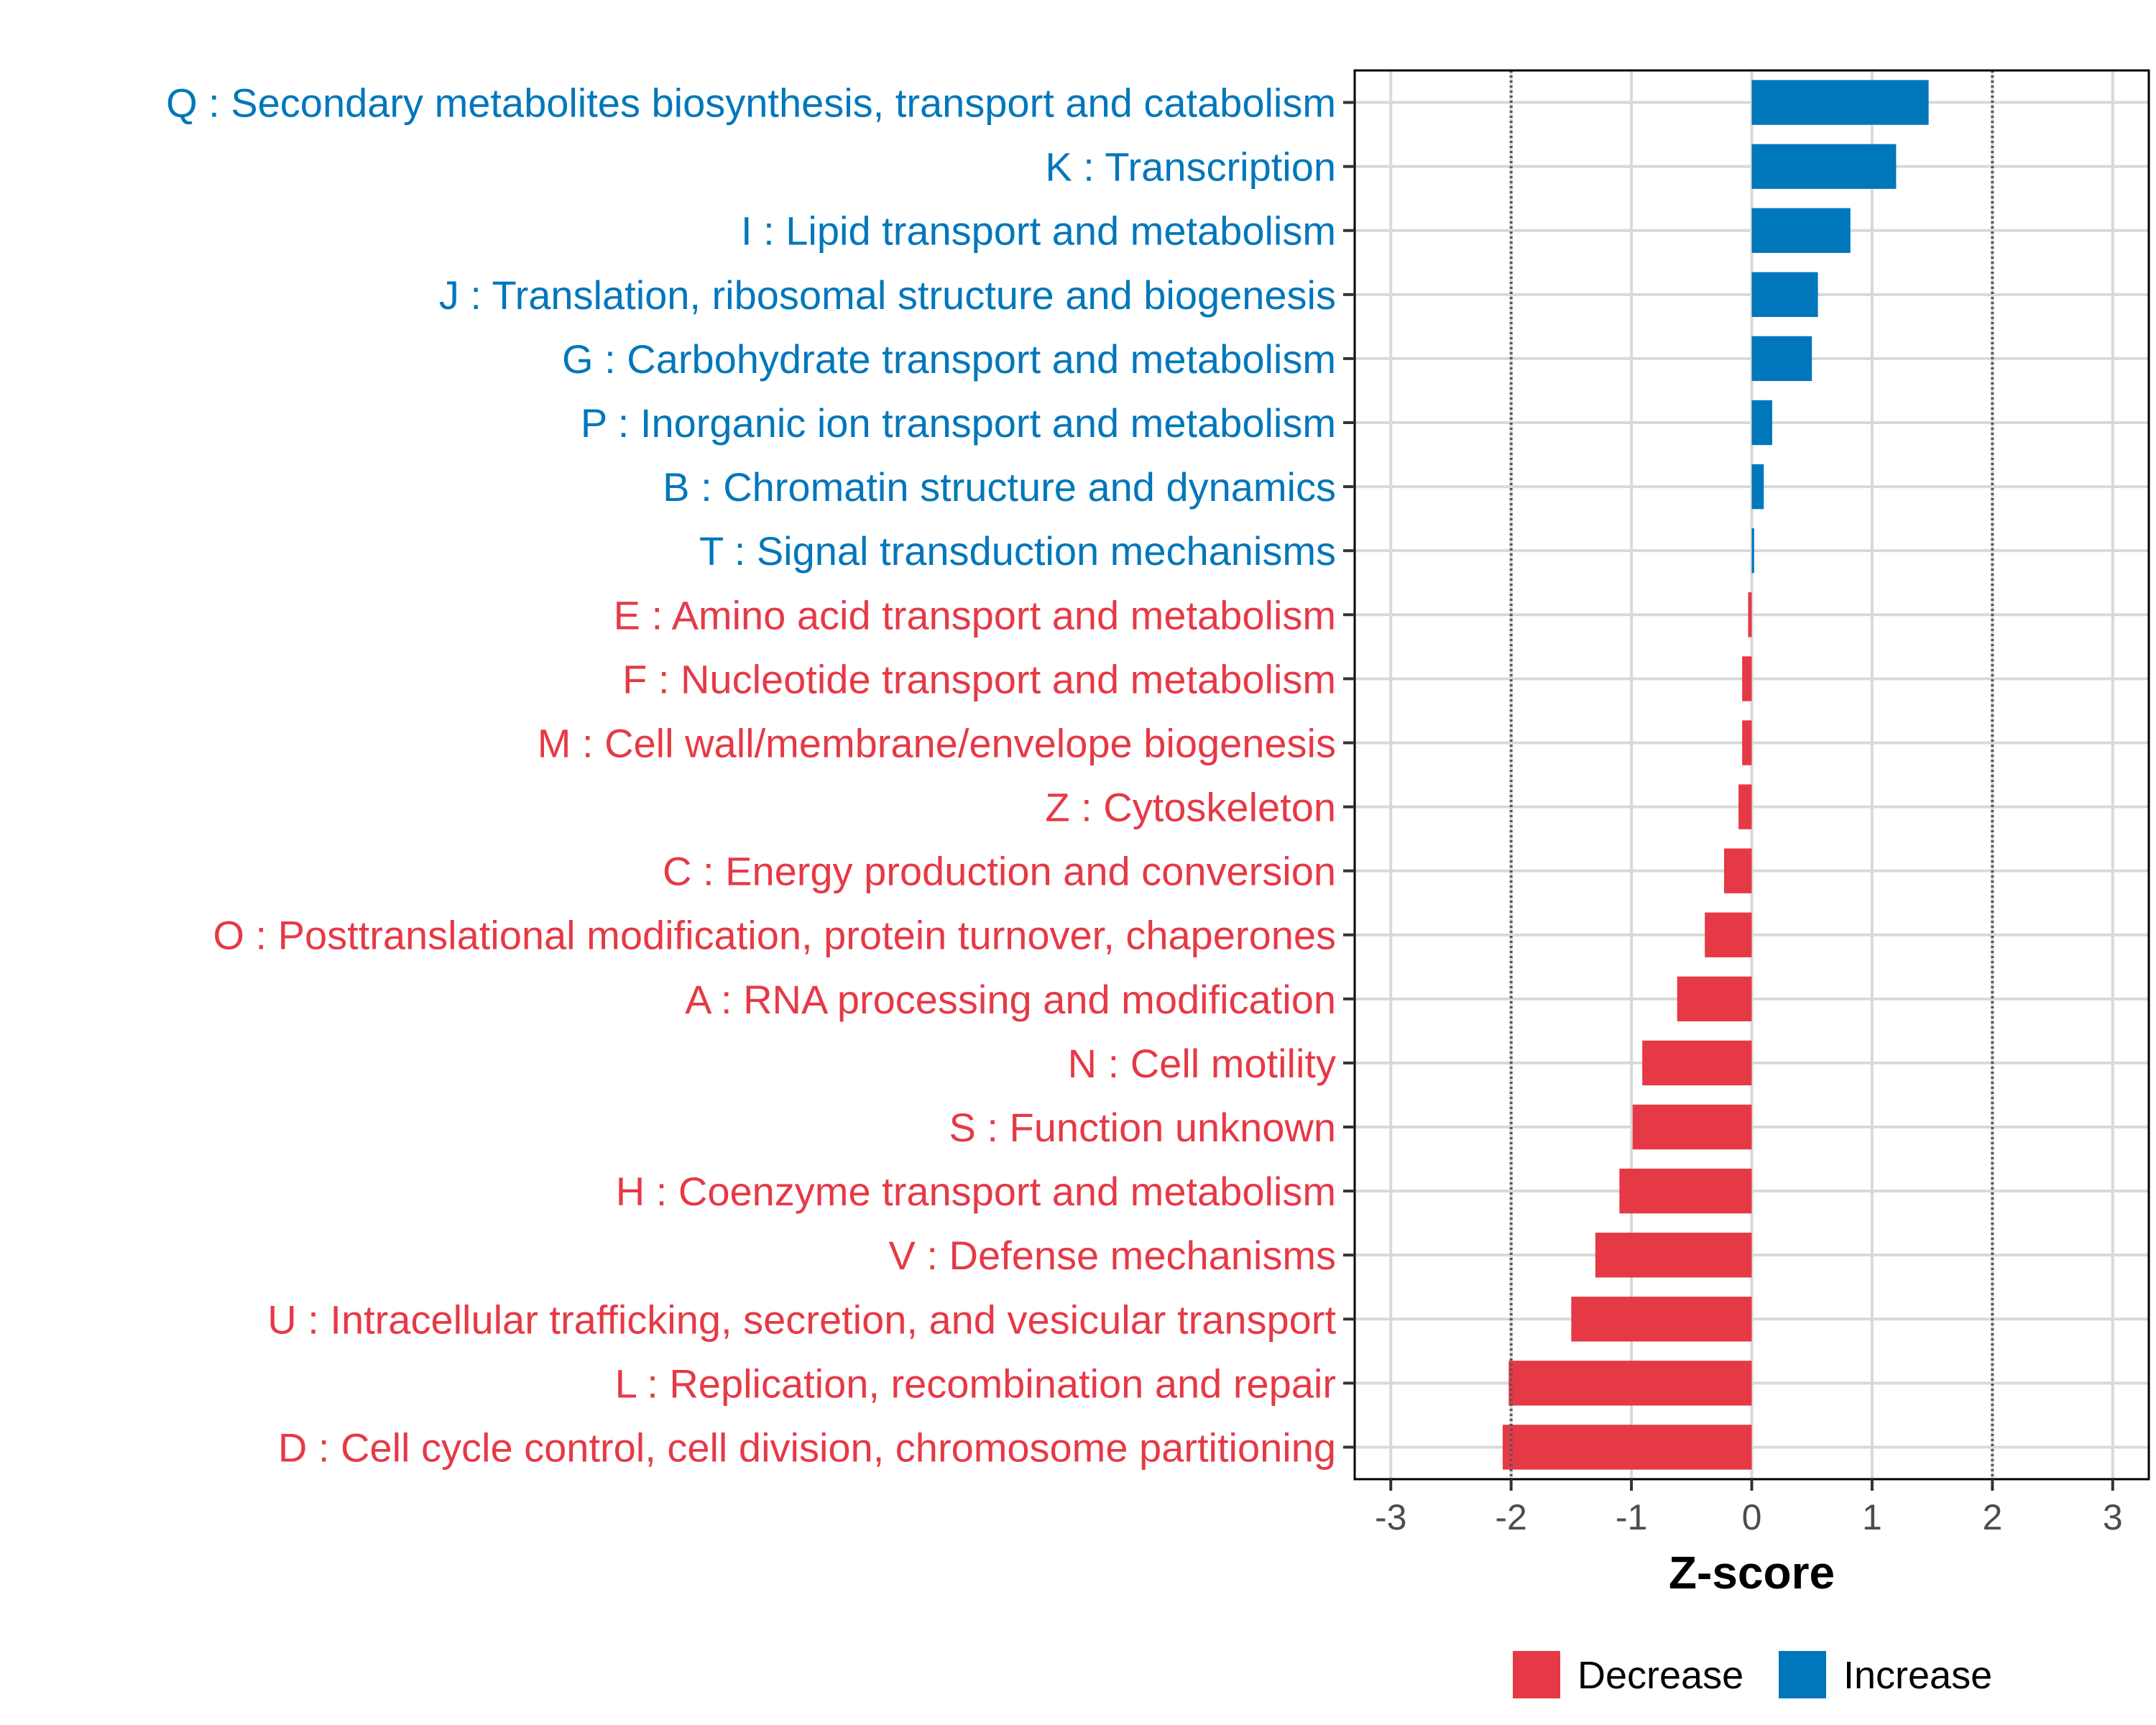  What do you see at coordinates (1038, 231) in the screenshot?
I see `category-label: I : Lipid transport and metabolism` at bounding box center [1038, 231].